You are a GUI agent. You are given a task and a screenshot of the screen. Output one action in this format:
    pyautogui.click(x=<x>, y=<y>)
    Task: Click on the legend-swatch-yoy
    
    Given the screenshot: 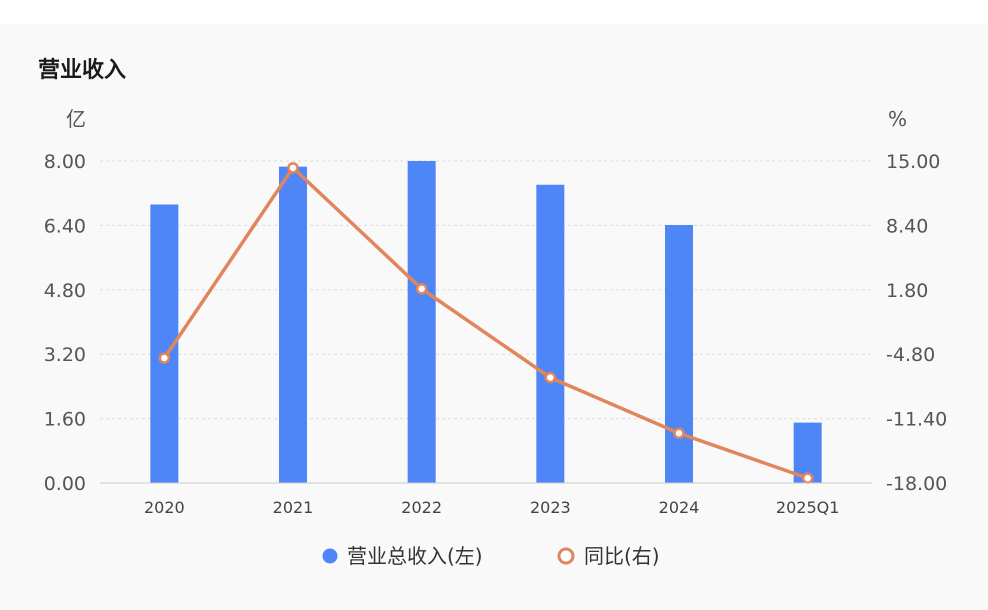 What is the action you would take?
    pyautogui.click(x=566, y=556)
    